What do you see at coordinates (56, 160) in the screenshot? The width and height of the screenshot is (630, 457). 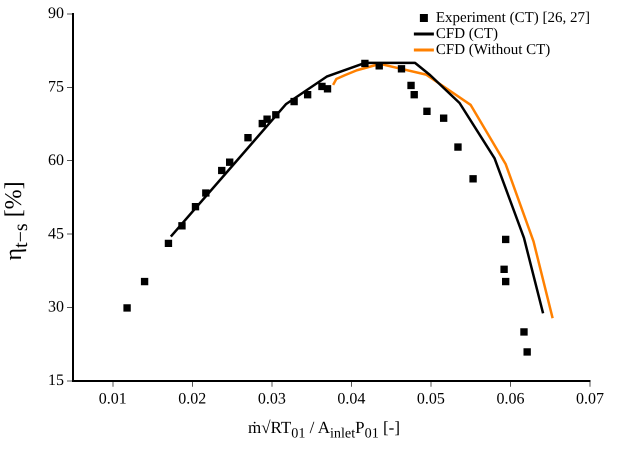 I see `y-tick-label: 60` at bounding box center [56, 160].